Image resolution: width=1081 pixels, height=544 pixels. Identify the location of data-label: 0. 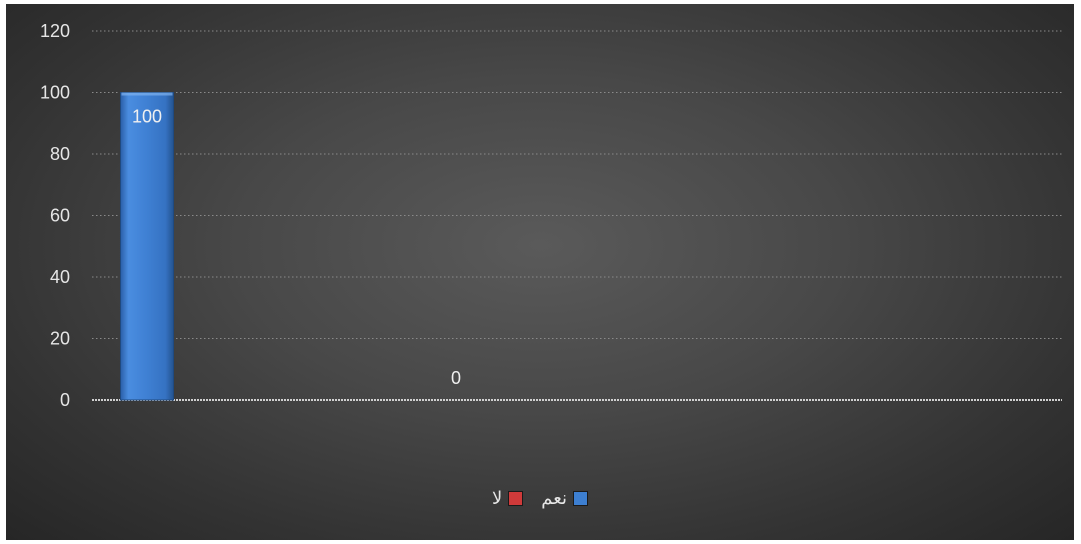
(456, 378).